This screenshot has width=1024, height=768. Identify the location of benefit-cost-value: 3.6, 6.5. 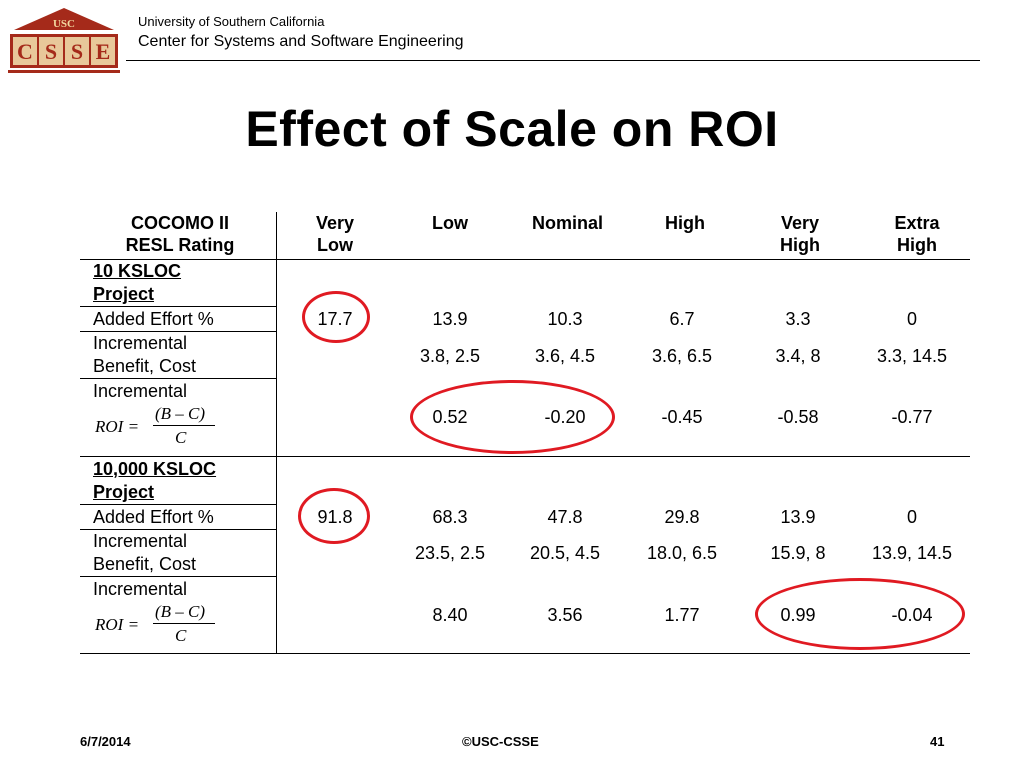
(682, 356).